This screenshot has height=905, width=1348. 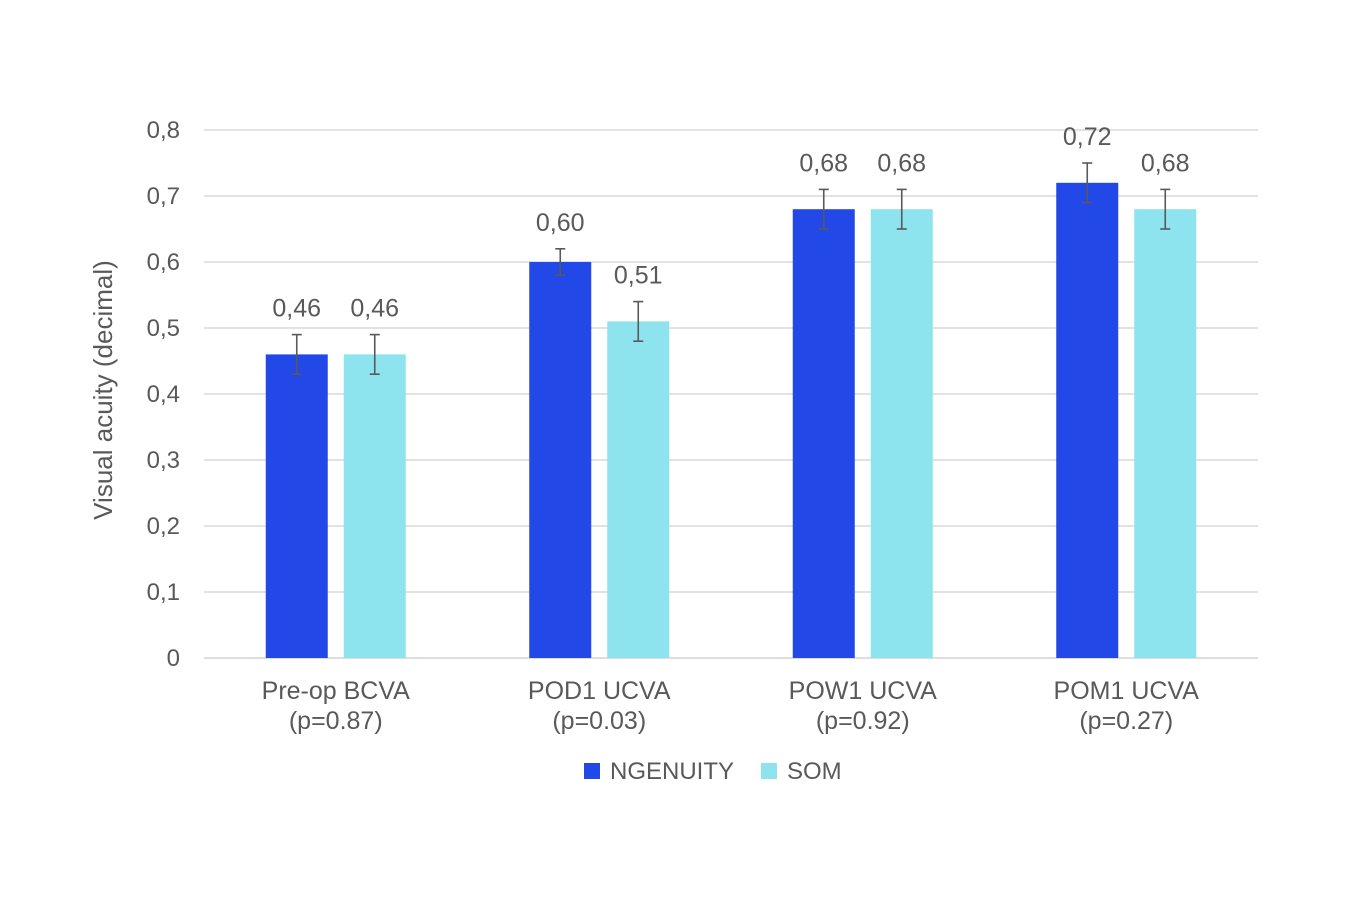 I want to click on y-tick-label: 0,8, so click(x=163, y=130).